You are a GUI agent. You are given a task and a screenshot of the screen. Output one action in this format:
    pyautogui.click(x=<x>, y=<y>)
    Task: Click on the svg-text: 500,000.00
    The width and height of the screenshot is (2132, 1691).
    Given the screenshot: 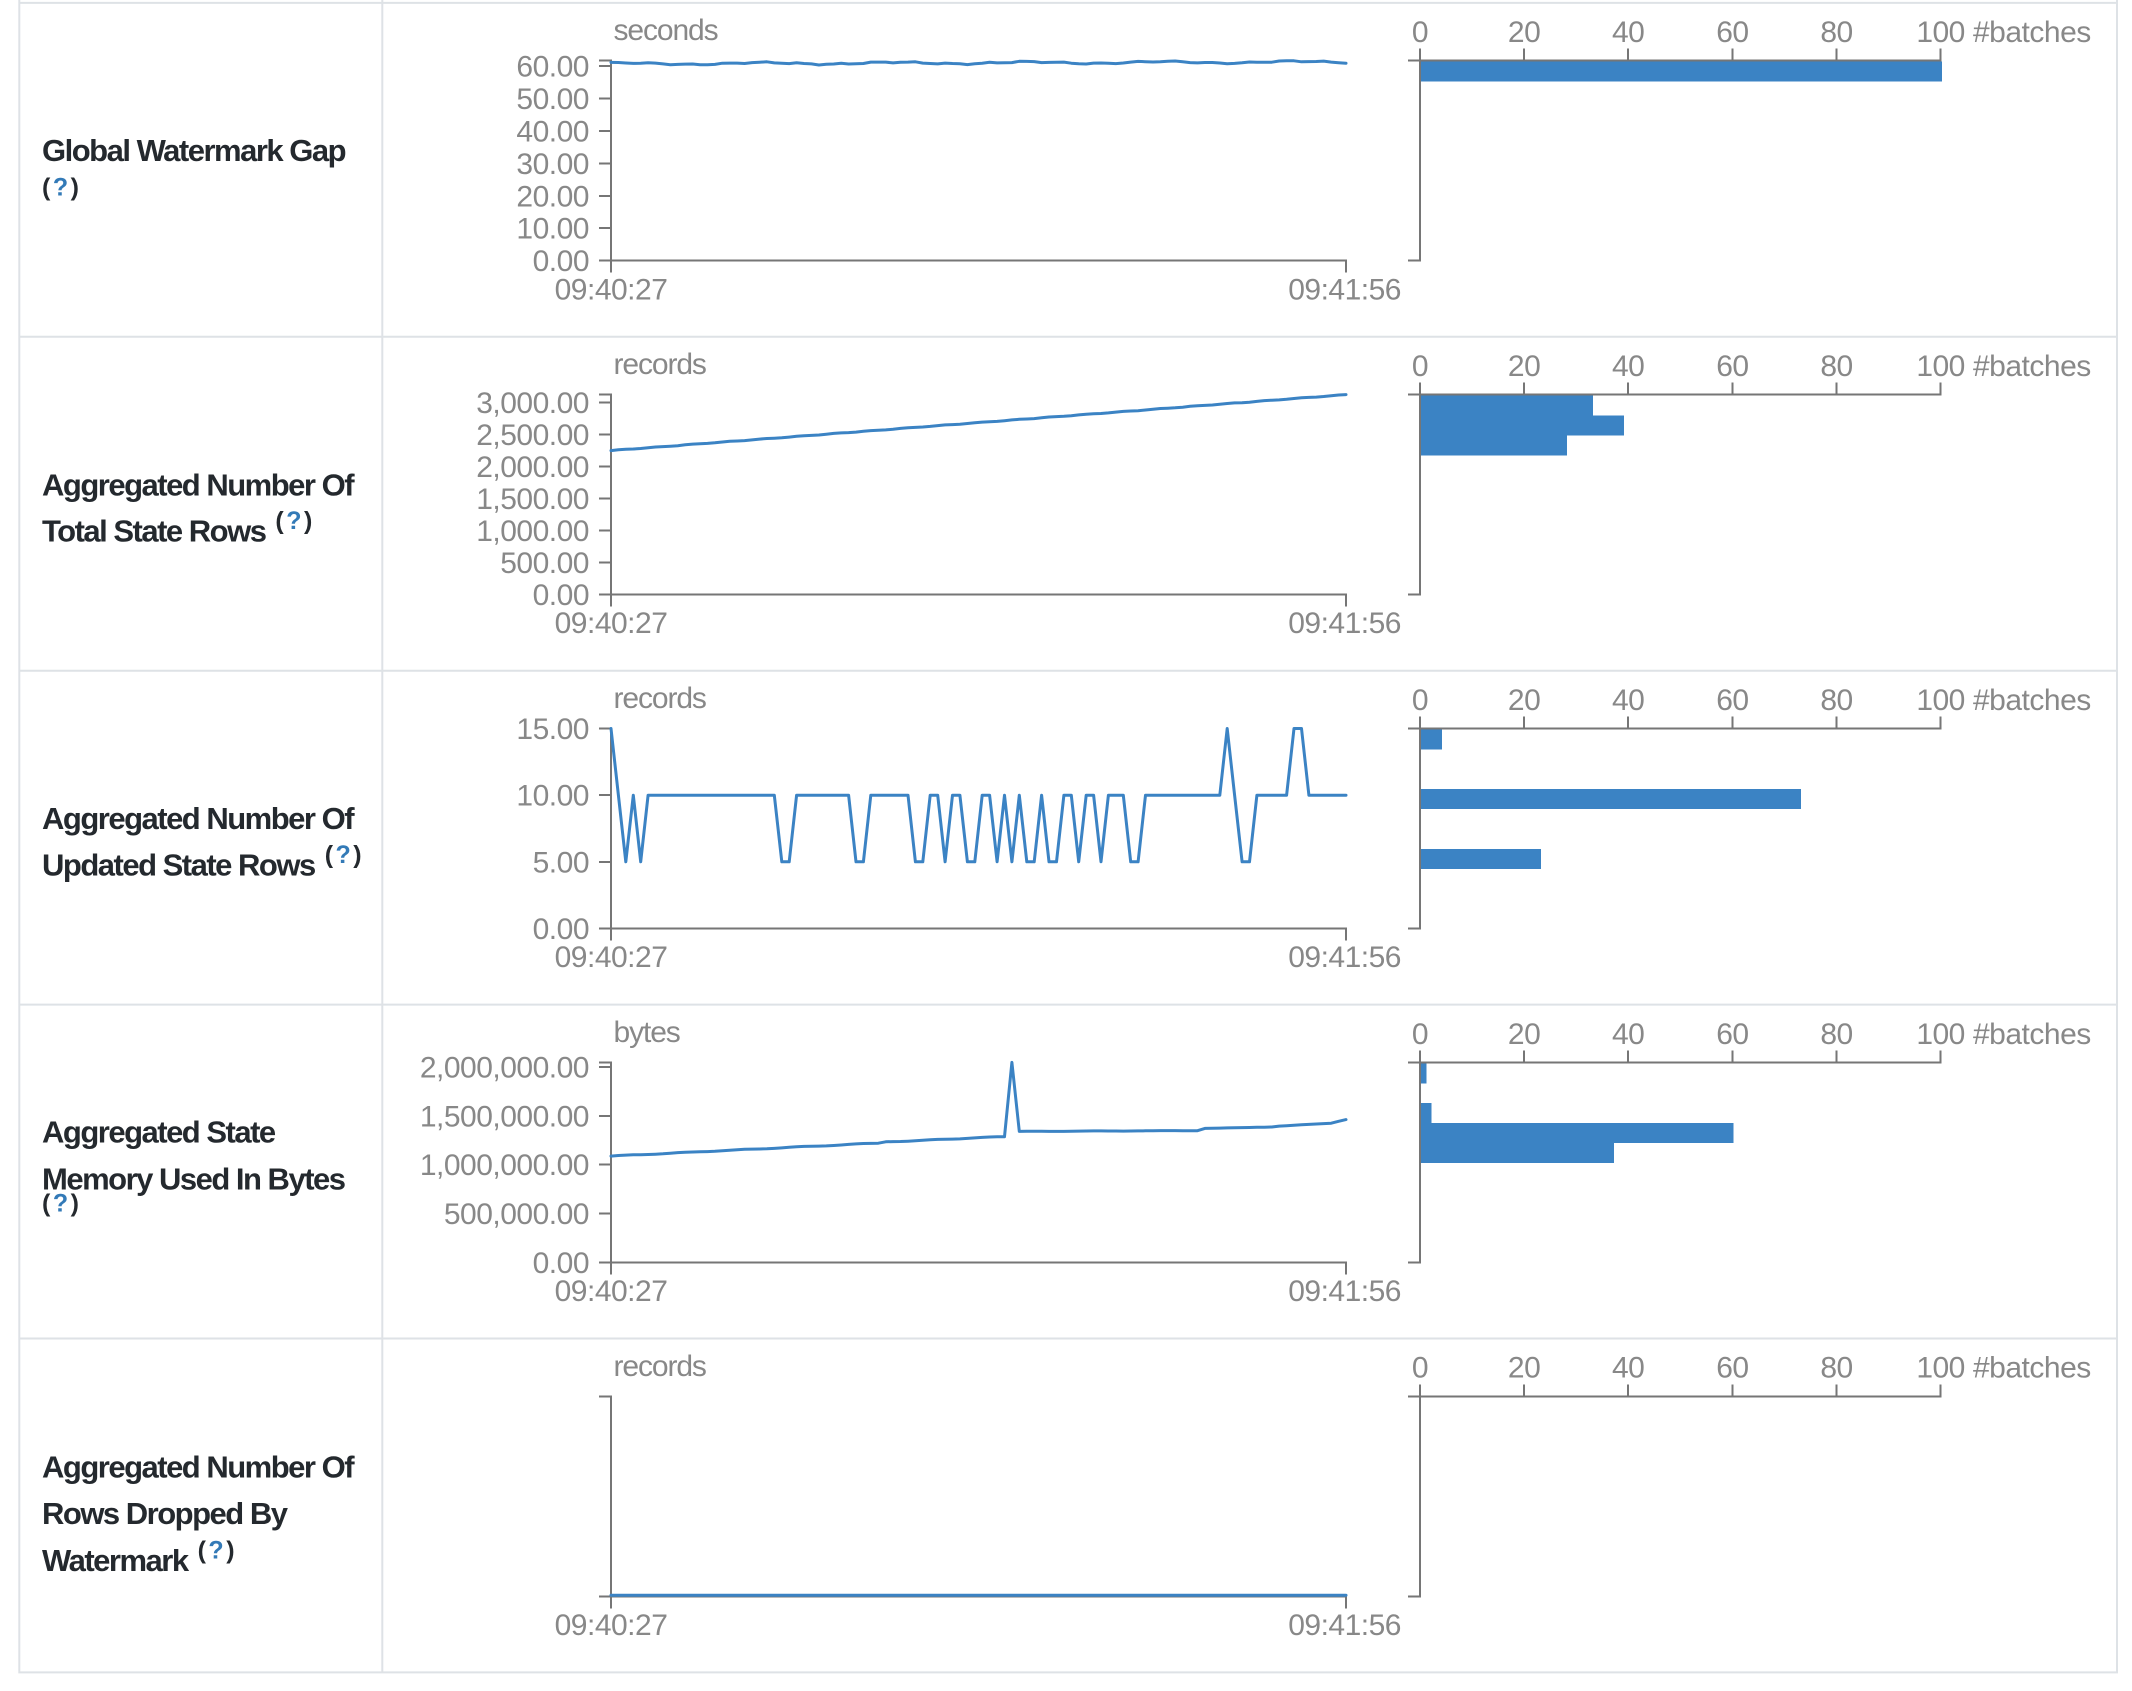 What is the action you would take?
    pyautogui.click(x=516, y=1214)
    